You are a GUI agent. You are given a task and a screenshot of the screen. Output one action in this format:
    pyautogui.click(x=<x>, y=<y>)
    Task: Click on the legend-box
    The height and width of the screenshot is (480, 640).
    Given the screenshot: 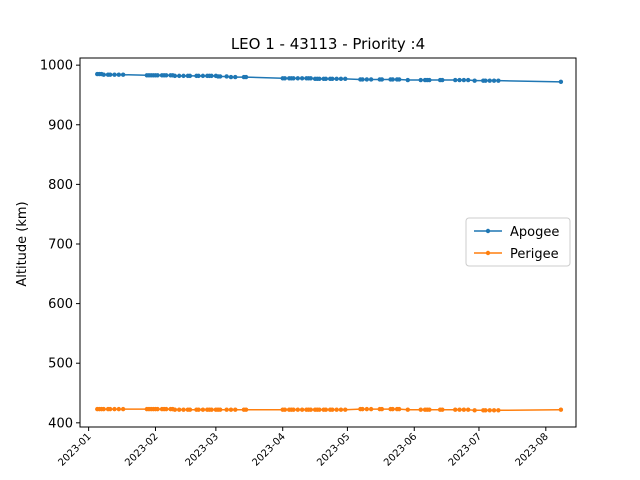 What is the action you would take?
    pyautogui.click(x=518, y=242)
    